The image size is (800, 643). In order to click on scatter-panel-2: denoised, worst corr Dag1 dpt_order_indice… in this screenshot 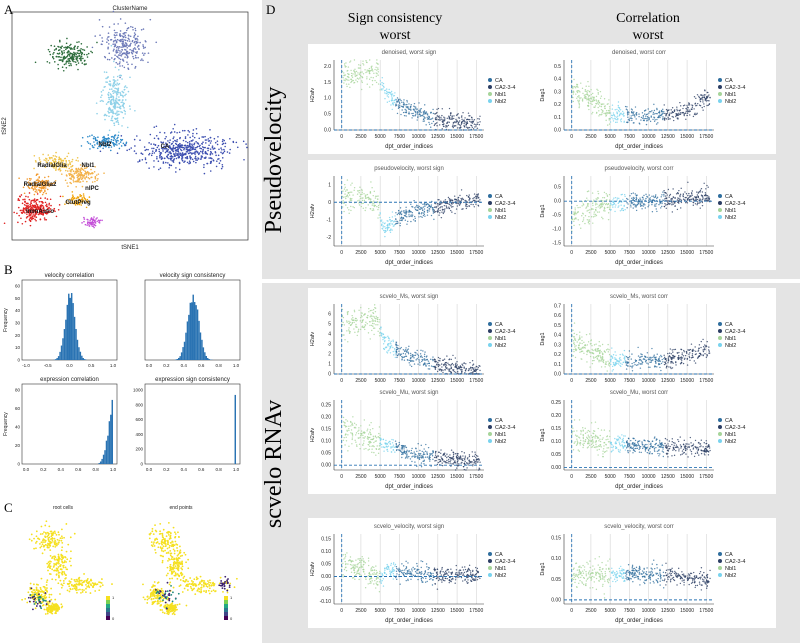, I will do `click(657, 99)`.